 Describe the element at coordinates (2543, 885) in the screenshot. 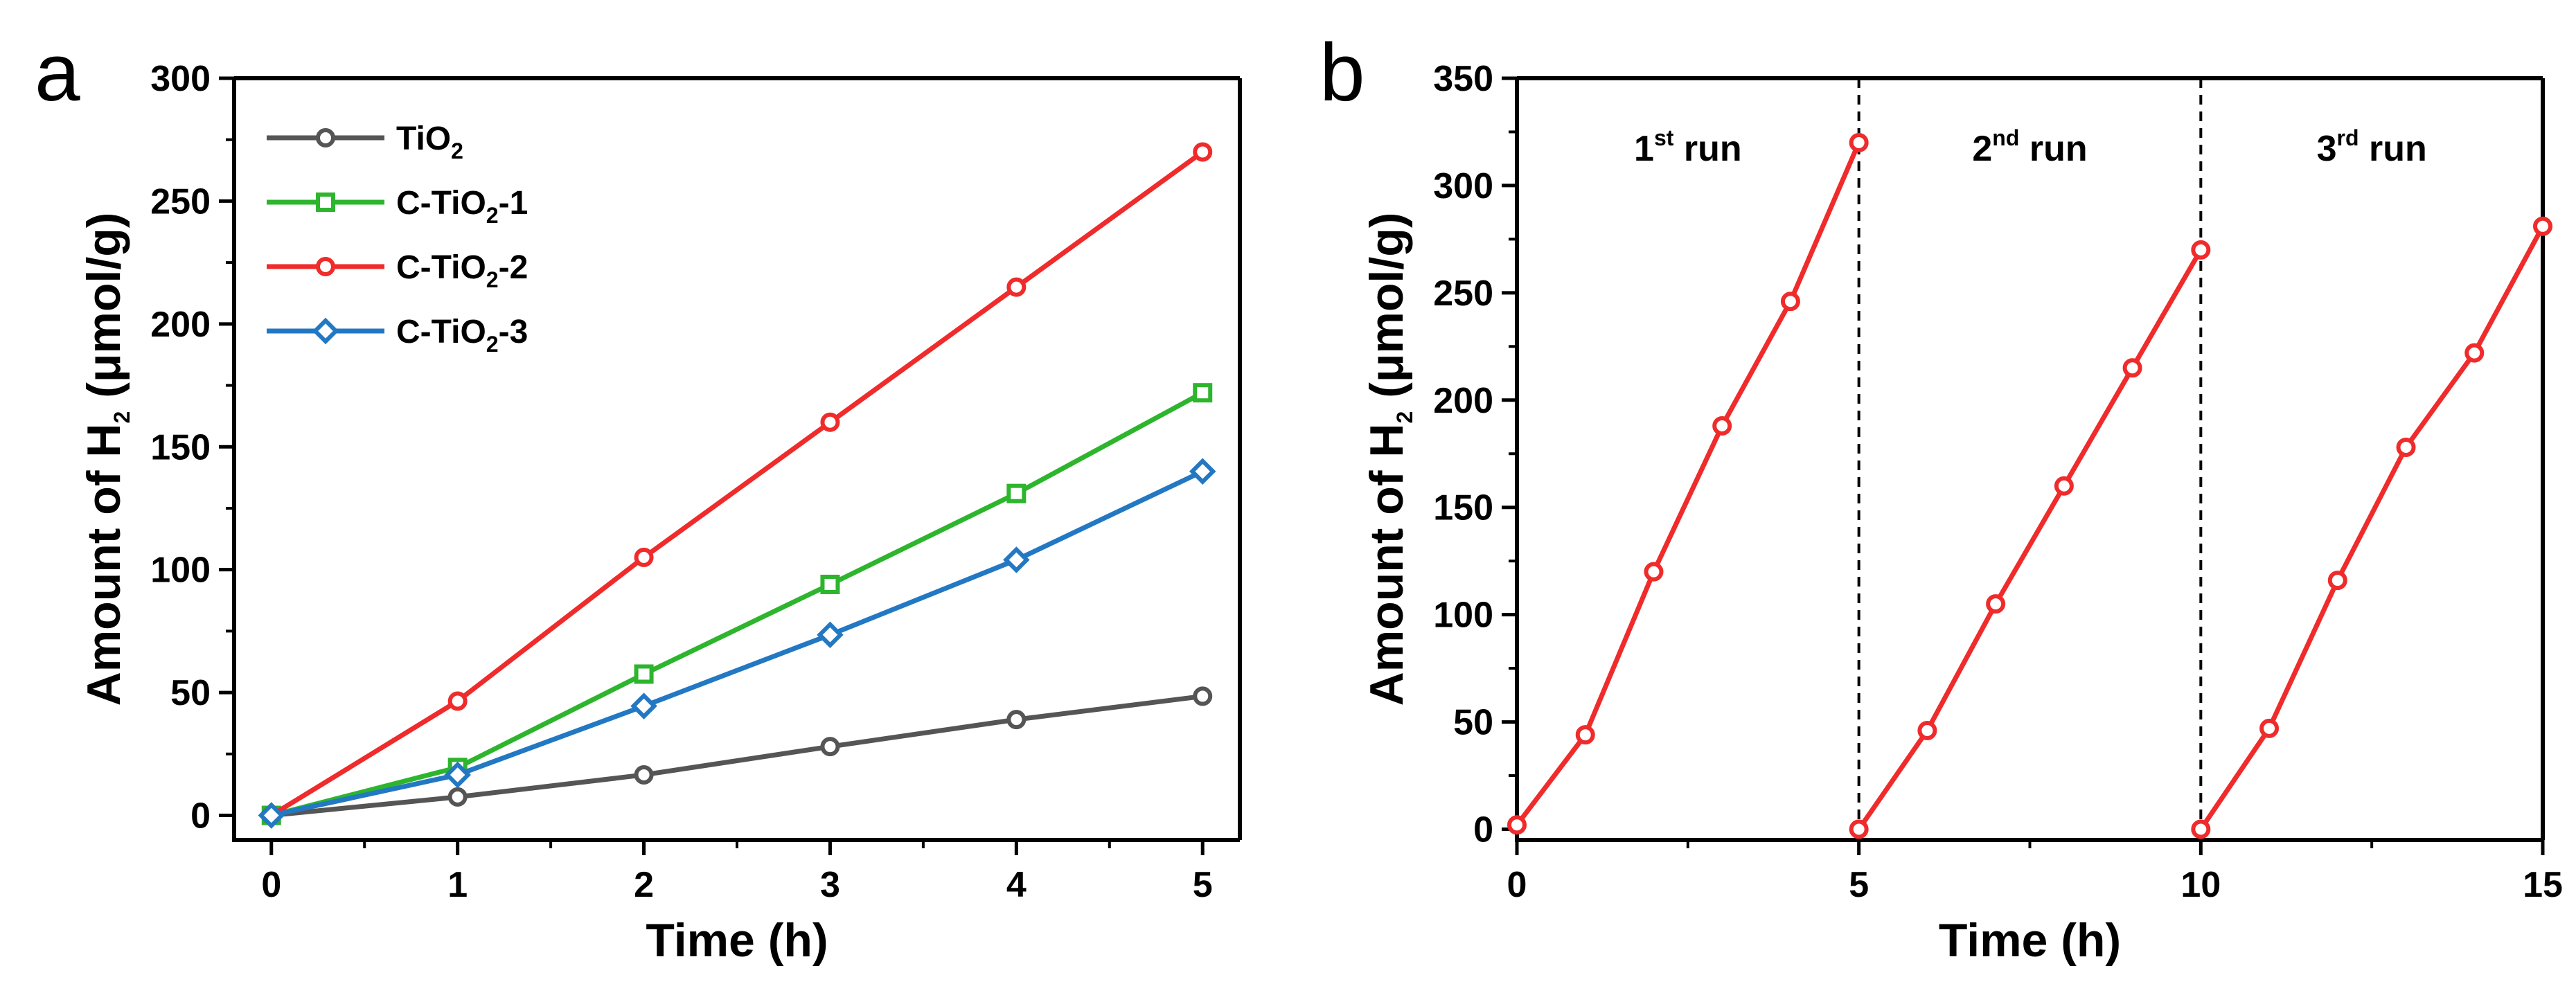

I see `x-tick-label: 15` at that location.